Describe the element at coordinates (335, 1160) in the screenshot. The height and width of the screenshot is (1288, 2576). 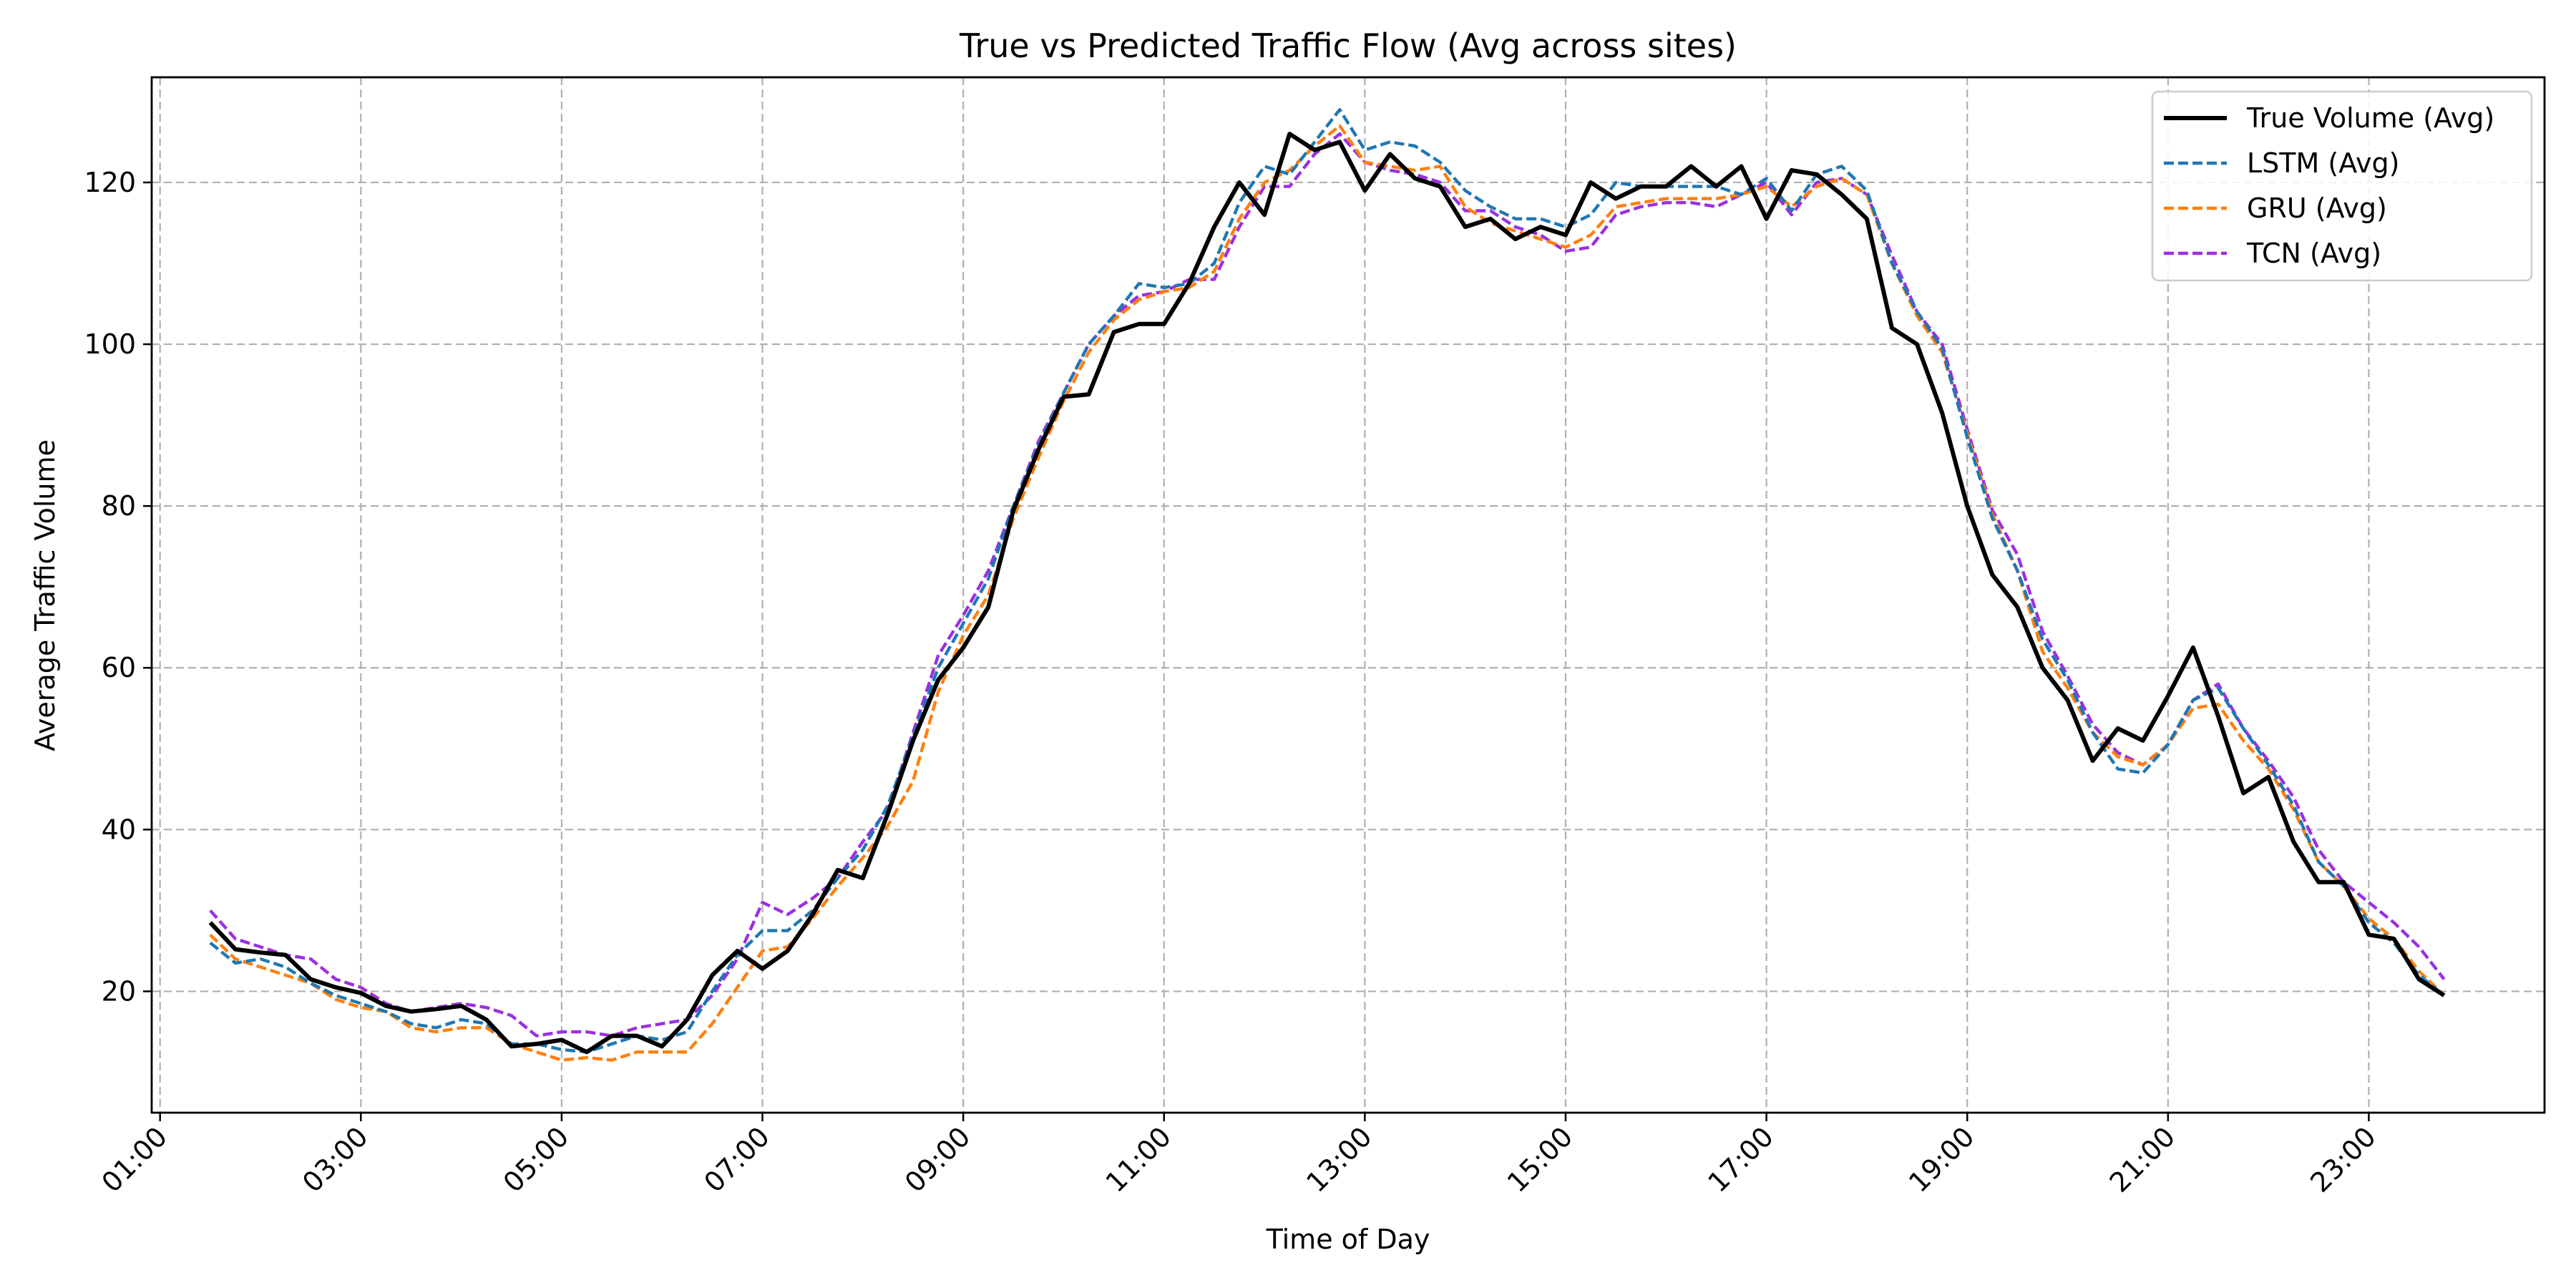
I see `x-tick-label: 03:00` at that location.